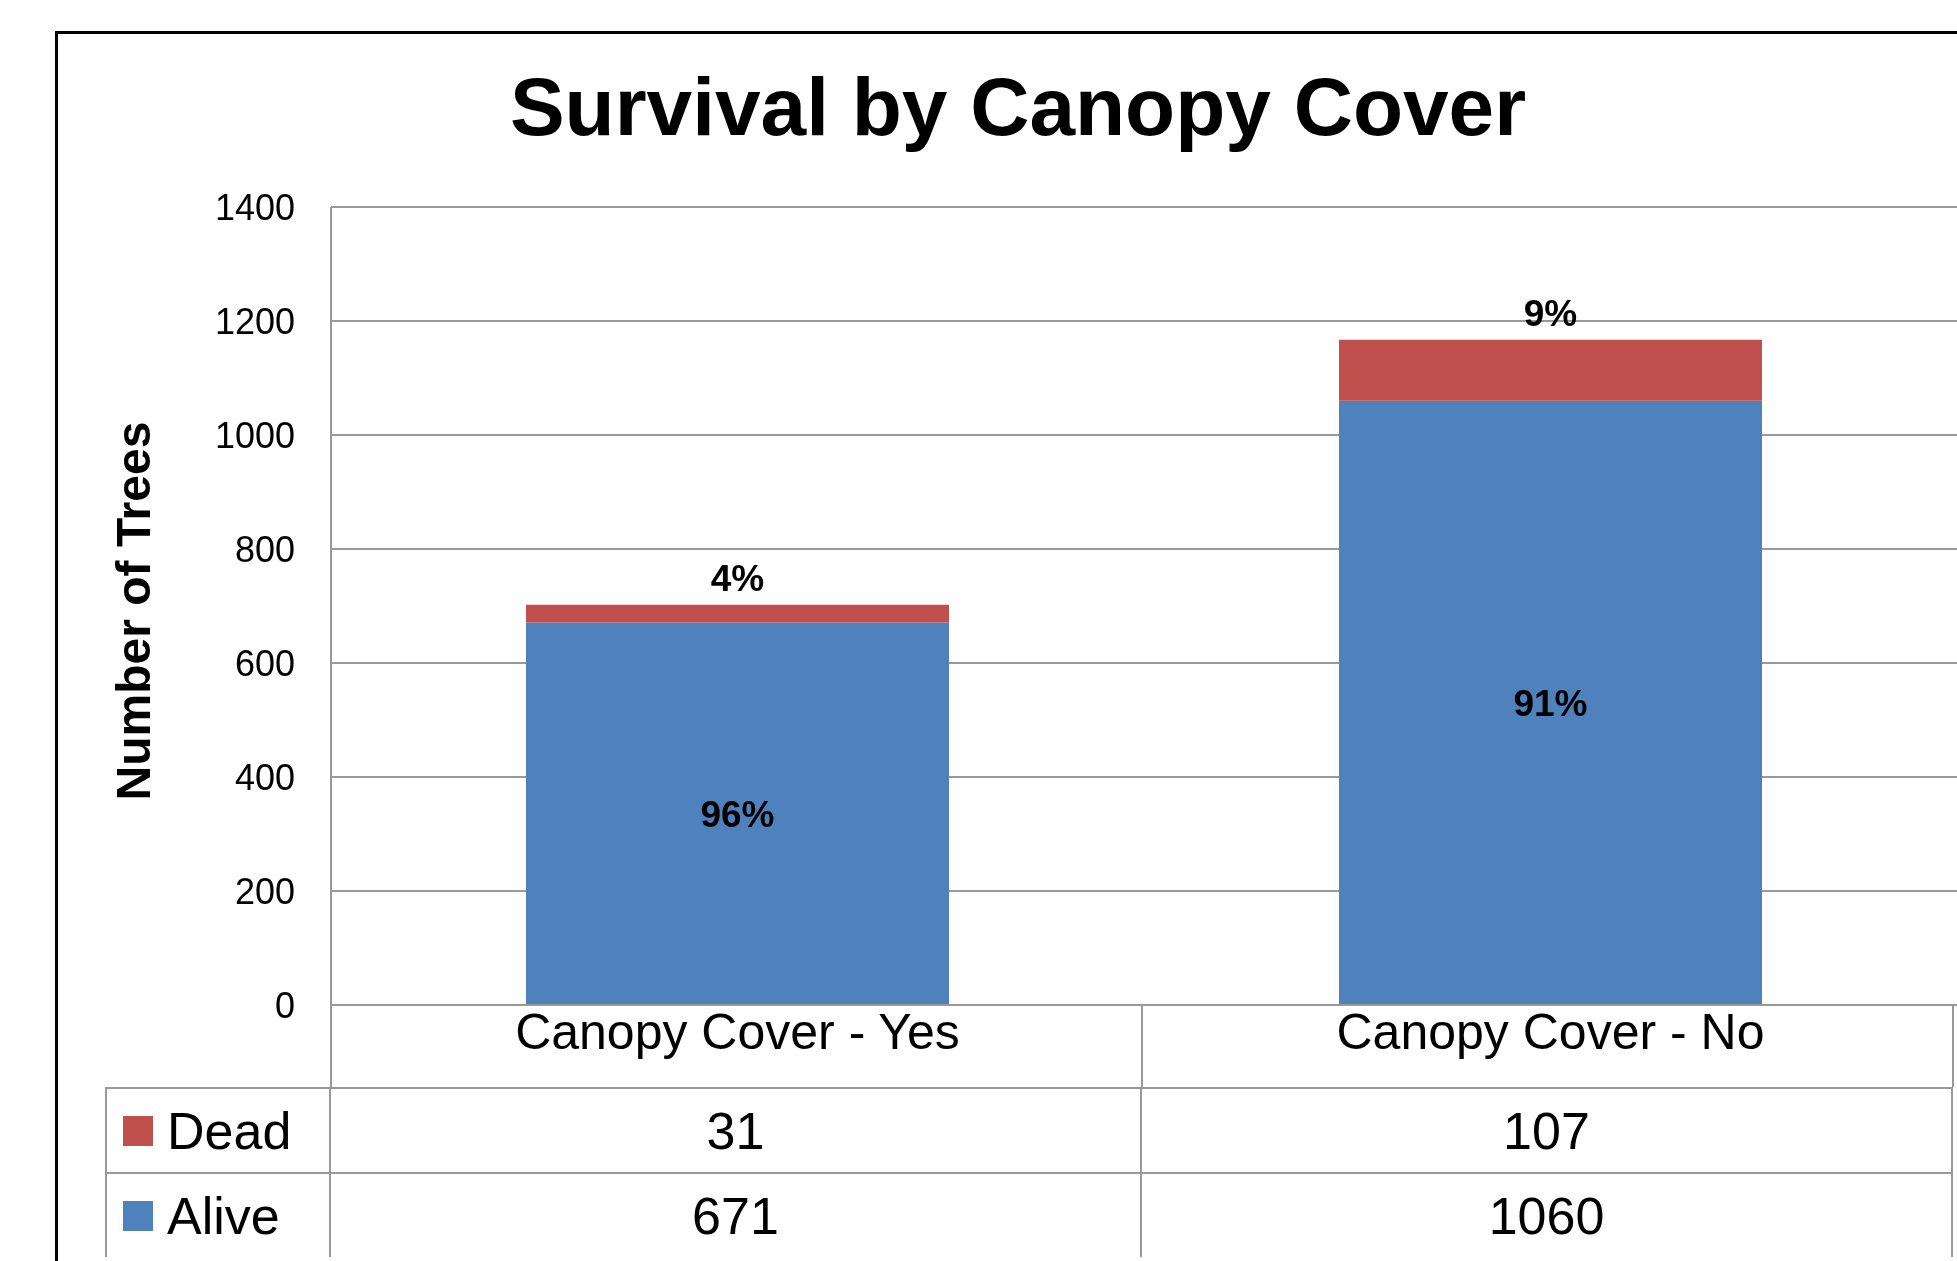  What do you see at coordinates (264, 891) in the screenshot?
I see `y-tick-label: 200` at bounding box center [264, 891].